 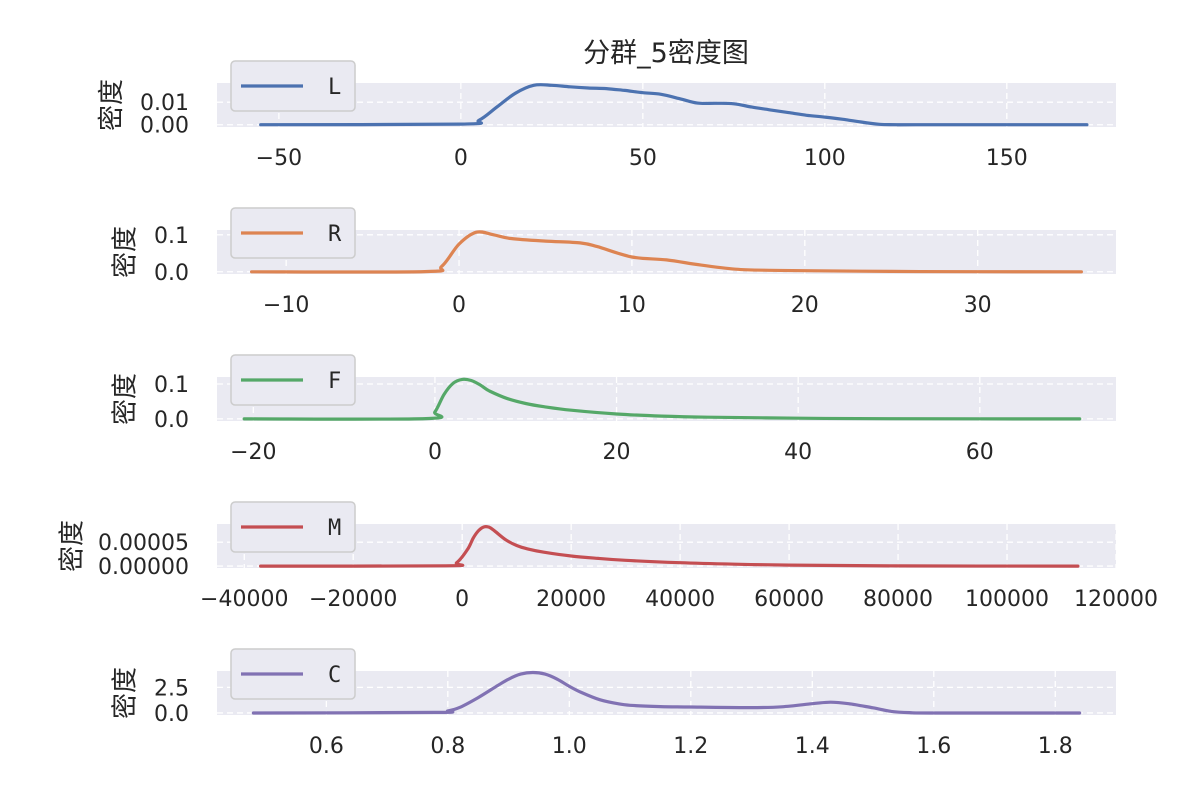 I want to click on x-tick-label: 120000, so click(x=1116, y=599).